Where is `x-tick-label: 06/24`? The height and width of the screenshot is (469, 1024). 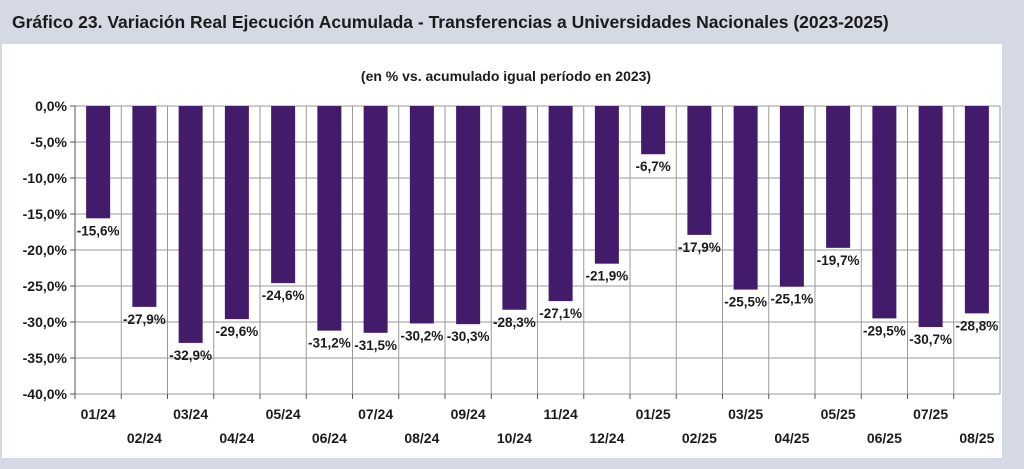 x-tick-label: 06/24 is located at coordinates (329, 438).